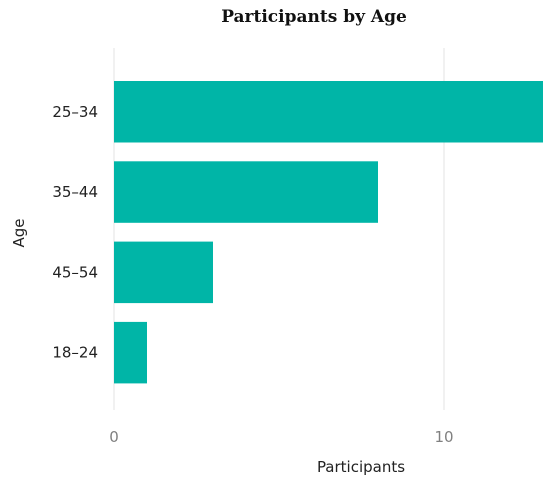 This screenshot has width=550, height=485. What do you see at coordinates (314, 17) in the screenshot?
I see `chart-title: Participants by Age` at bounding box center [314, 17].